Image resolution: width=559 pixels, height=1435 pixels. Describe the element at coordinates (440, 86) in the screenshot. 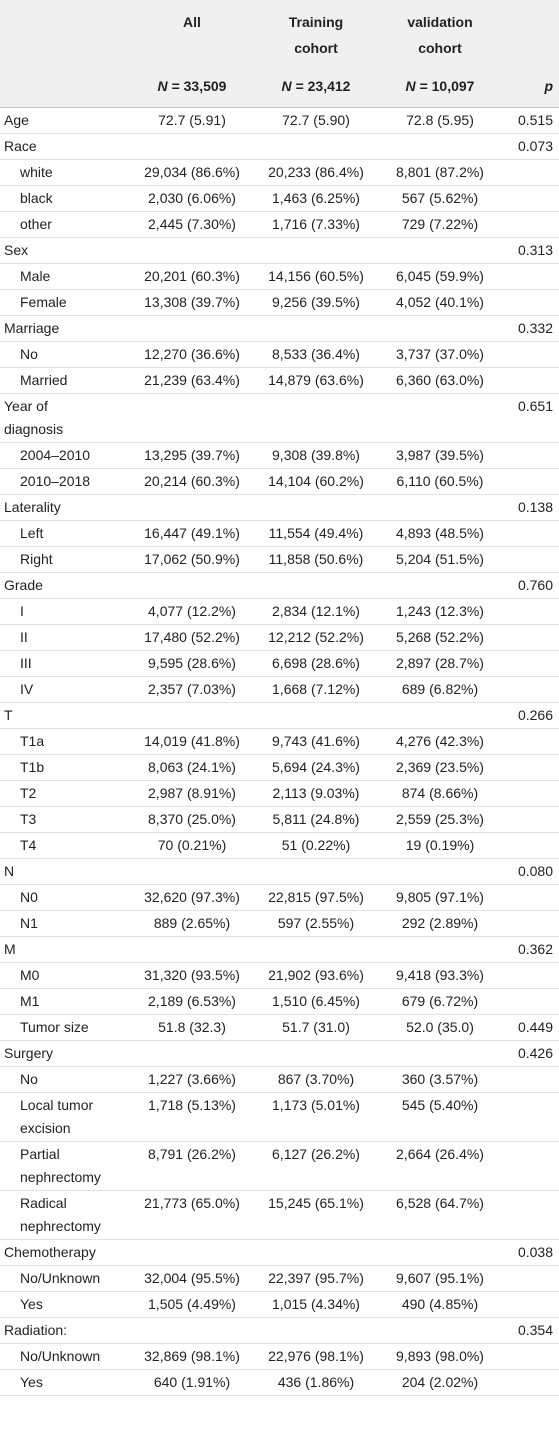

I see `column-n: N = 10,097` at that location.